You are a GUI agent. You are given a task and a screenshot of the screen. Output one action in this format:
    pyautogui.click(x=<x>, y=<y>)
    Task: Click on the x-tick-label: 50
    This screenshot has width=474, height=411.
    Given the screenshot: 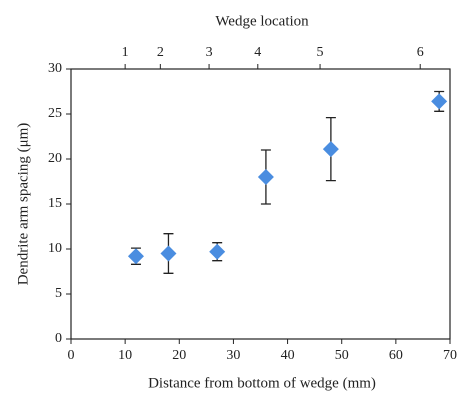 What is the action you would take?
    pyautogui.click(x=342, y=355)
    